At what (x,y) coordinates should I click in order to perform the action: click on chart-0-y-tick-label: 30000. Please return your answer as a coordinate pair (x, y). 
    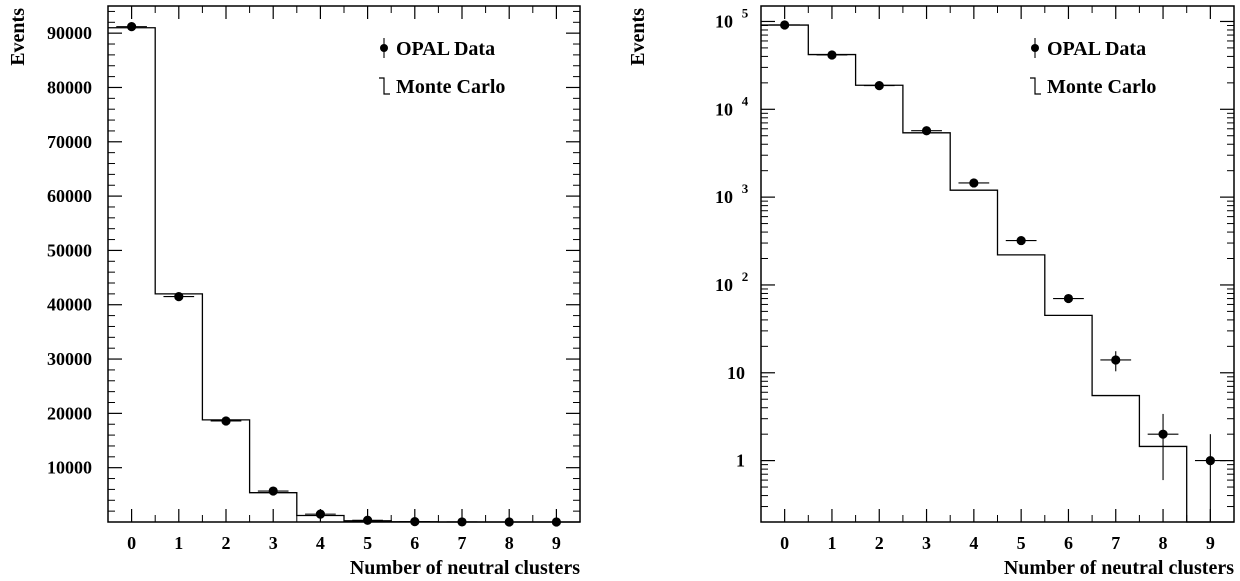
    Looking at the image, I should click on (69, 359).